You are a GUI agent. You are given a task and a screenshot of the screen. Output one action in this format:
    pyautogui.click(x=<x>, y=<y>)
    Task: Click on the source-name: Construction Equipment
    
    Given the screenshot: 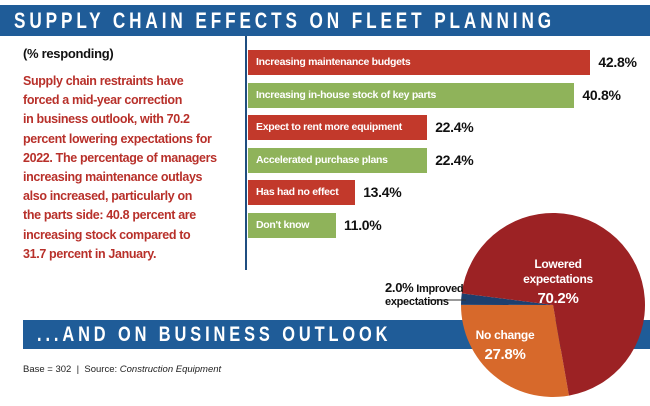 What is the action you would take?
    pyautogui.click(x=170, y=369)
    